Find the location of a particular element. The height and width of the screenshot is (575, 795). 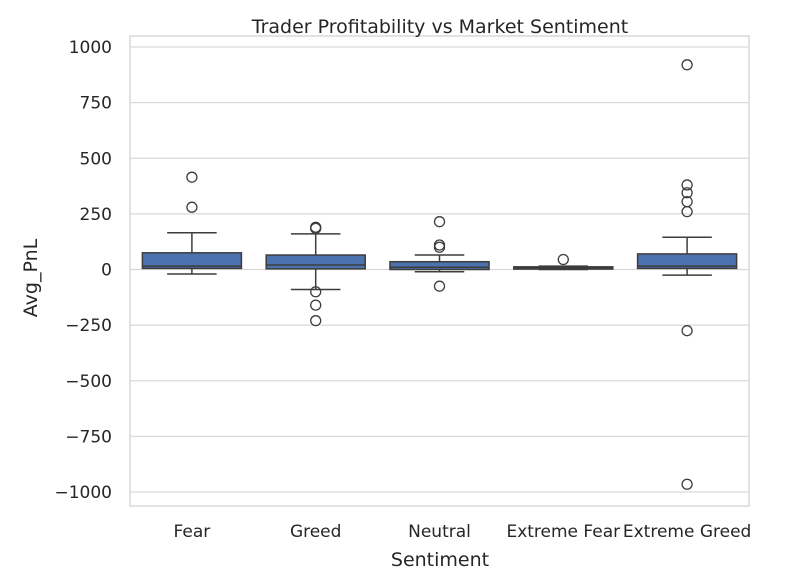

box-fear is located at coordinates (192, 223).